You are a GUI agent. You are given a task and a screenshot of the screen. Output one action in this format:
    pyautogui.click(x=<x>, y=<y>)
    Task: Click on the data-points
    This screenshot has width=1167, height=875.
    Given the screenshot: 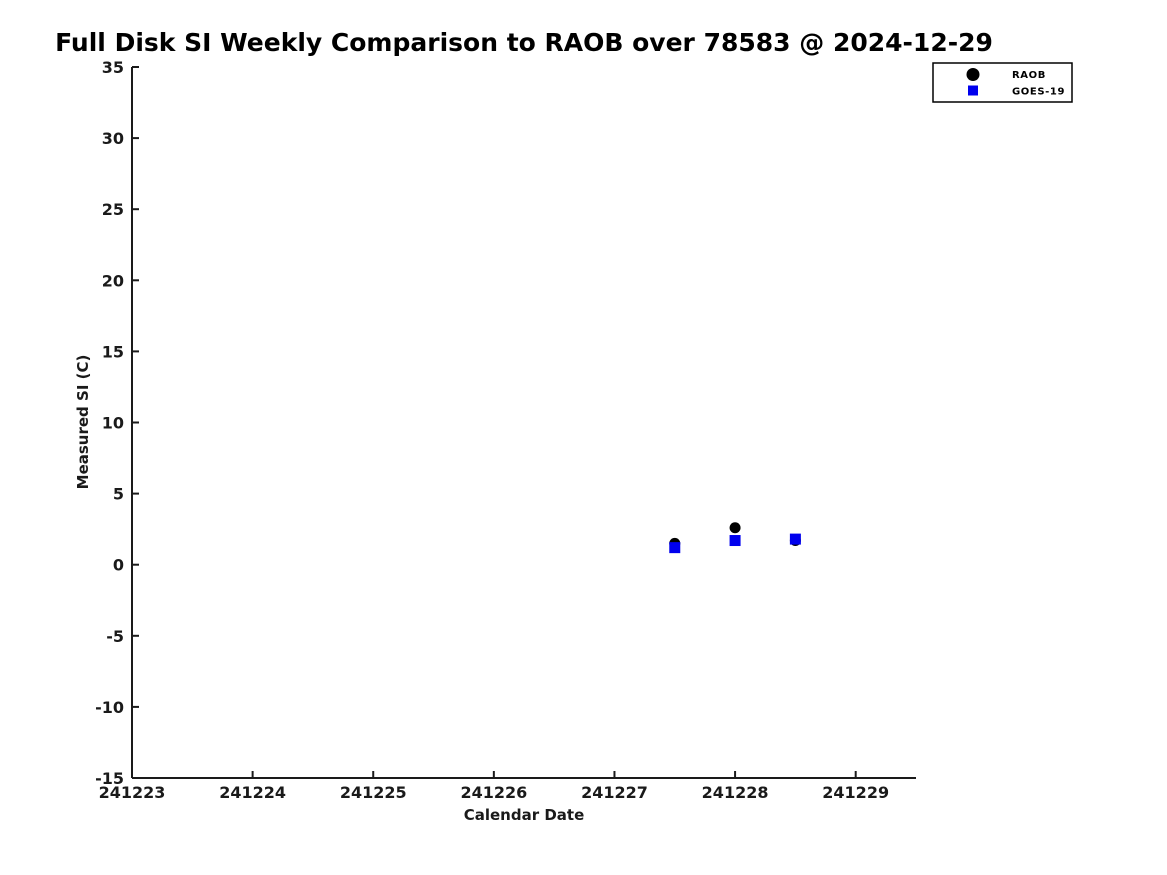 What is the action you would take?
    pyautogui.click(x=735, y=538)
    